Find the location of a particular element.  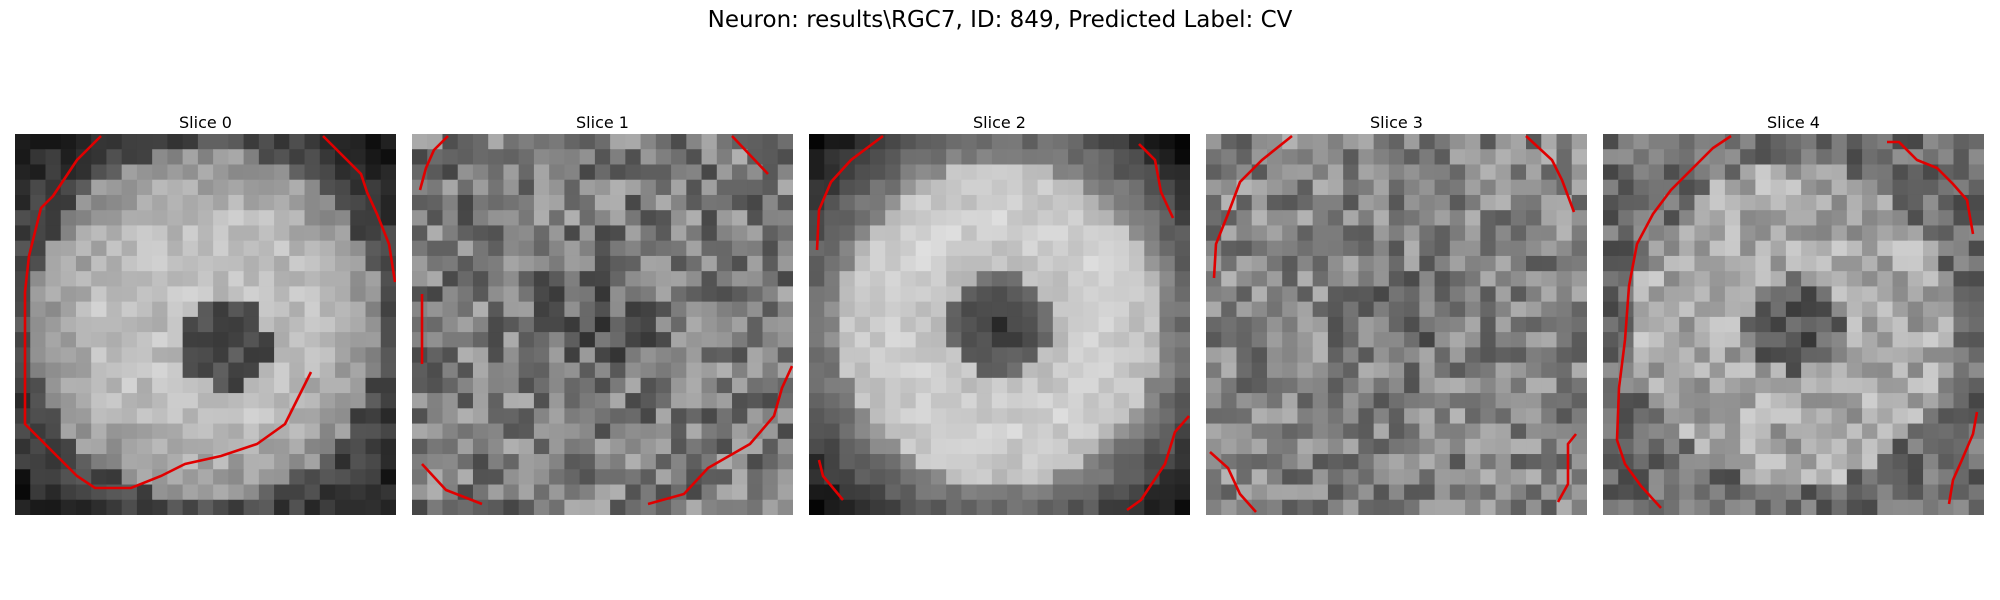

roi-outline-1c is located at coordinates (452, 484).